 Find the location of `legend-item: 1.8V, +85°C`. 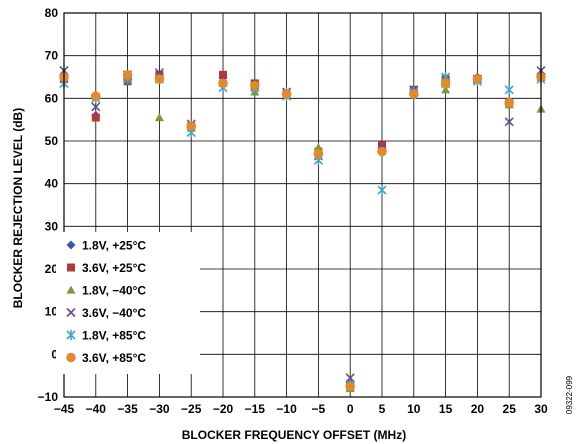

legend-item: 1.8V, +85°C is located at coordinates (106, 336).